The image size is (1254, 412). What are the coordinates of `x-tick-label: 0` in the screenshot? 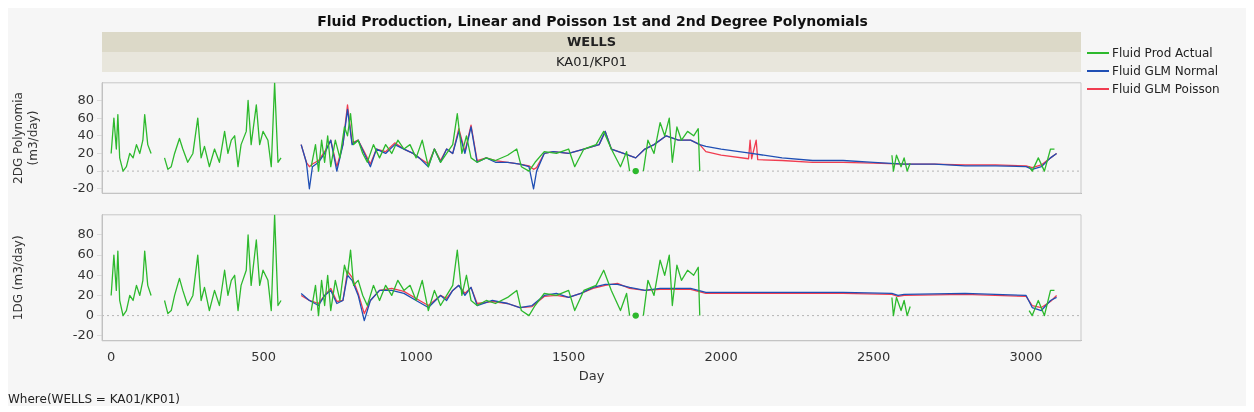 It's located at (111, 356).